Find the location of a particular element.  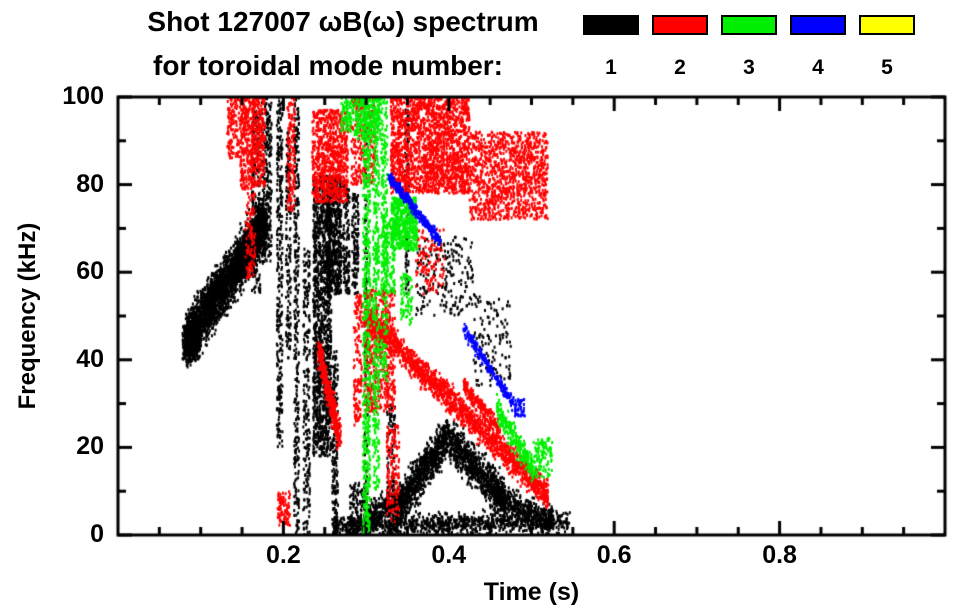

y-axis-label: Frequency (kHz) is located at coordinates (27, 316).